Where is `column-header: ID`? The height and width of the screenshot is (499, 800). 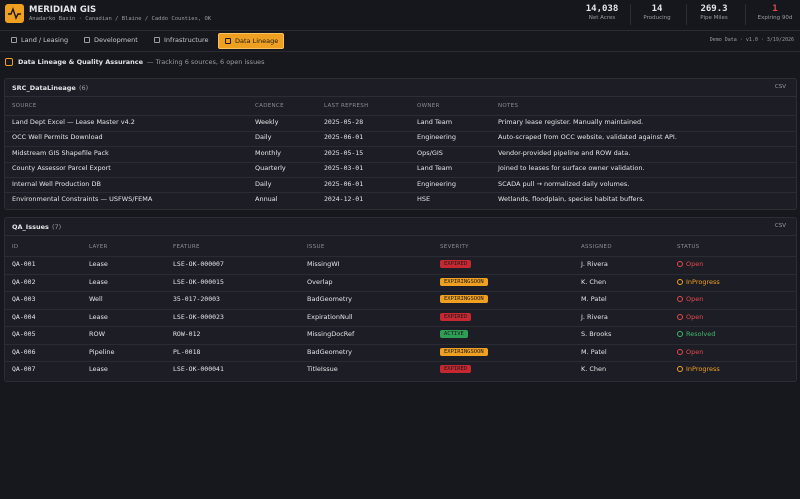 column-header: ID is located at coordinates (15, 247).